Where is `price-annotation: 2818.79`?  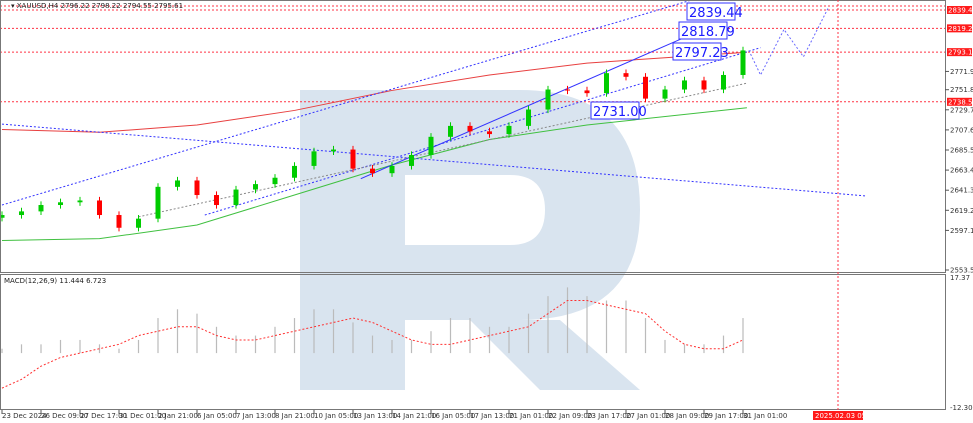
price-annotation: 2818.79 is located at coordinates (708, 32).